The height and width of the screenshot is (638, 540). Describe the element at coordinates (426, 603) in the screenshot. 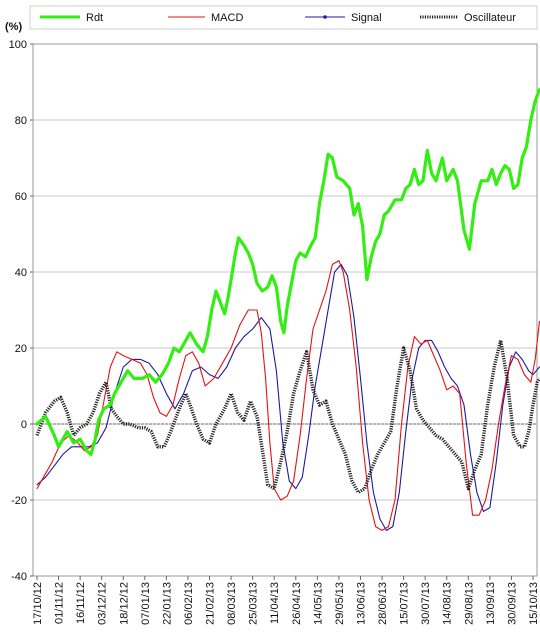

I see `x-tick-label: 30/07/13` at that location.